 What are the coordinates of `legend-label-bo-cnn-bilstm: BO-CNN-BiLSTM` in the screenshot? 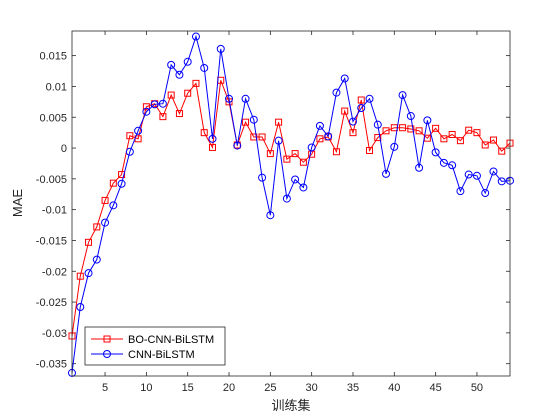 It's located at (171, 340).